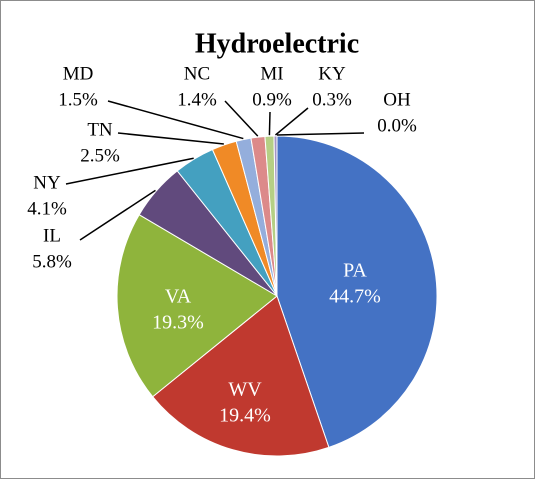  Describe the element at coordinates (197, 73) in the screenshot. I see `category-label: NC` at that location.